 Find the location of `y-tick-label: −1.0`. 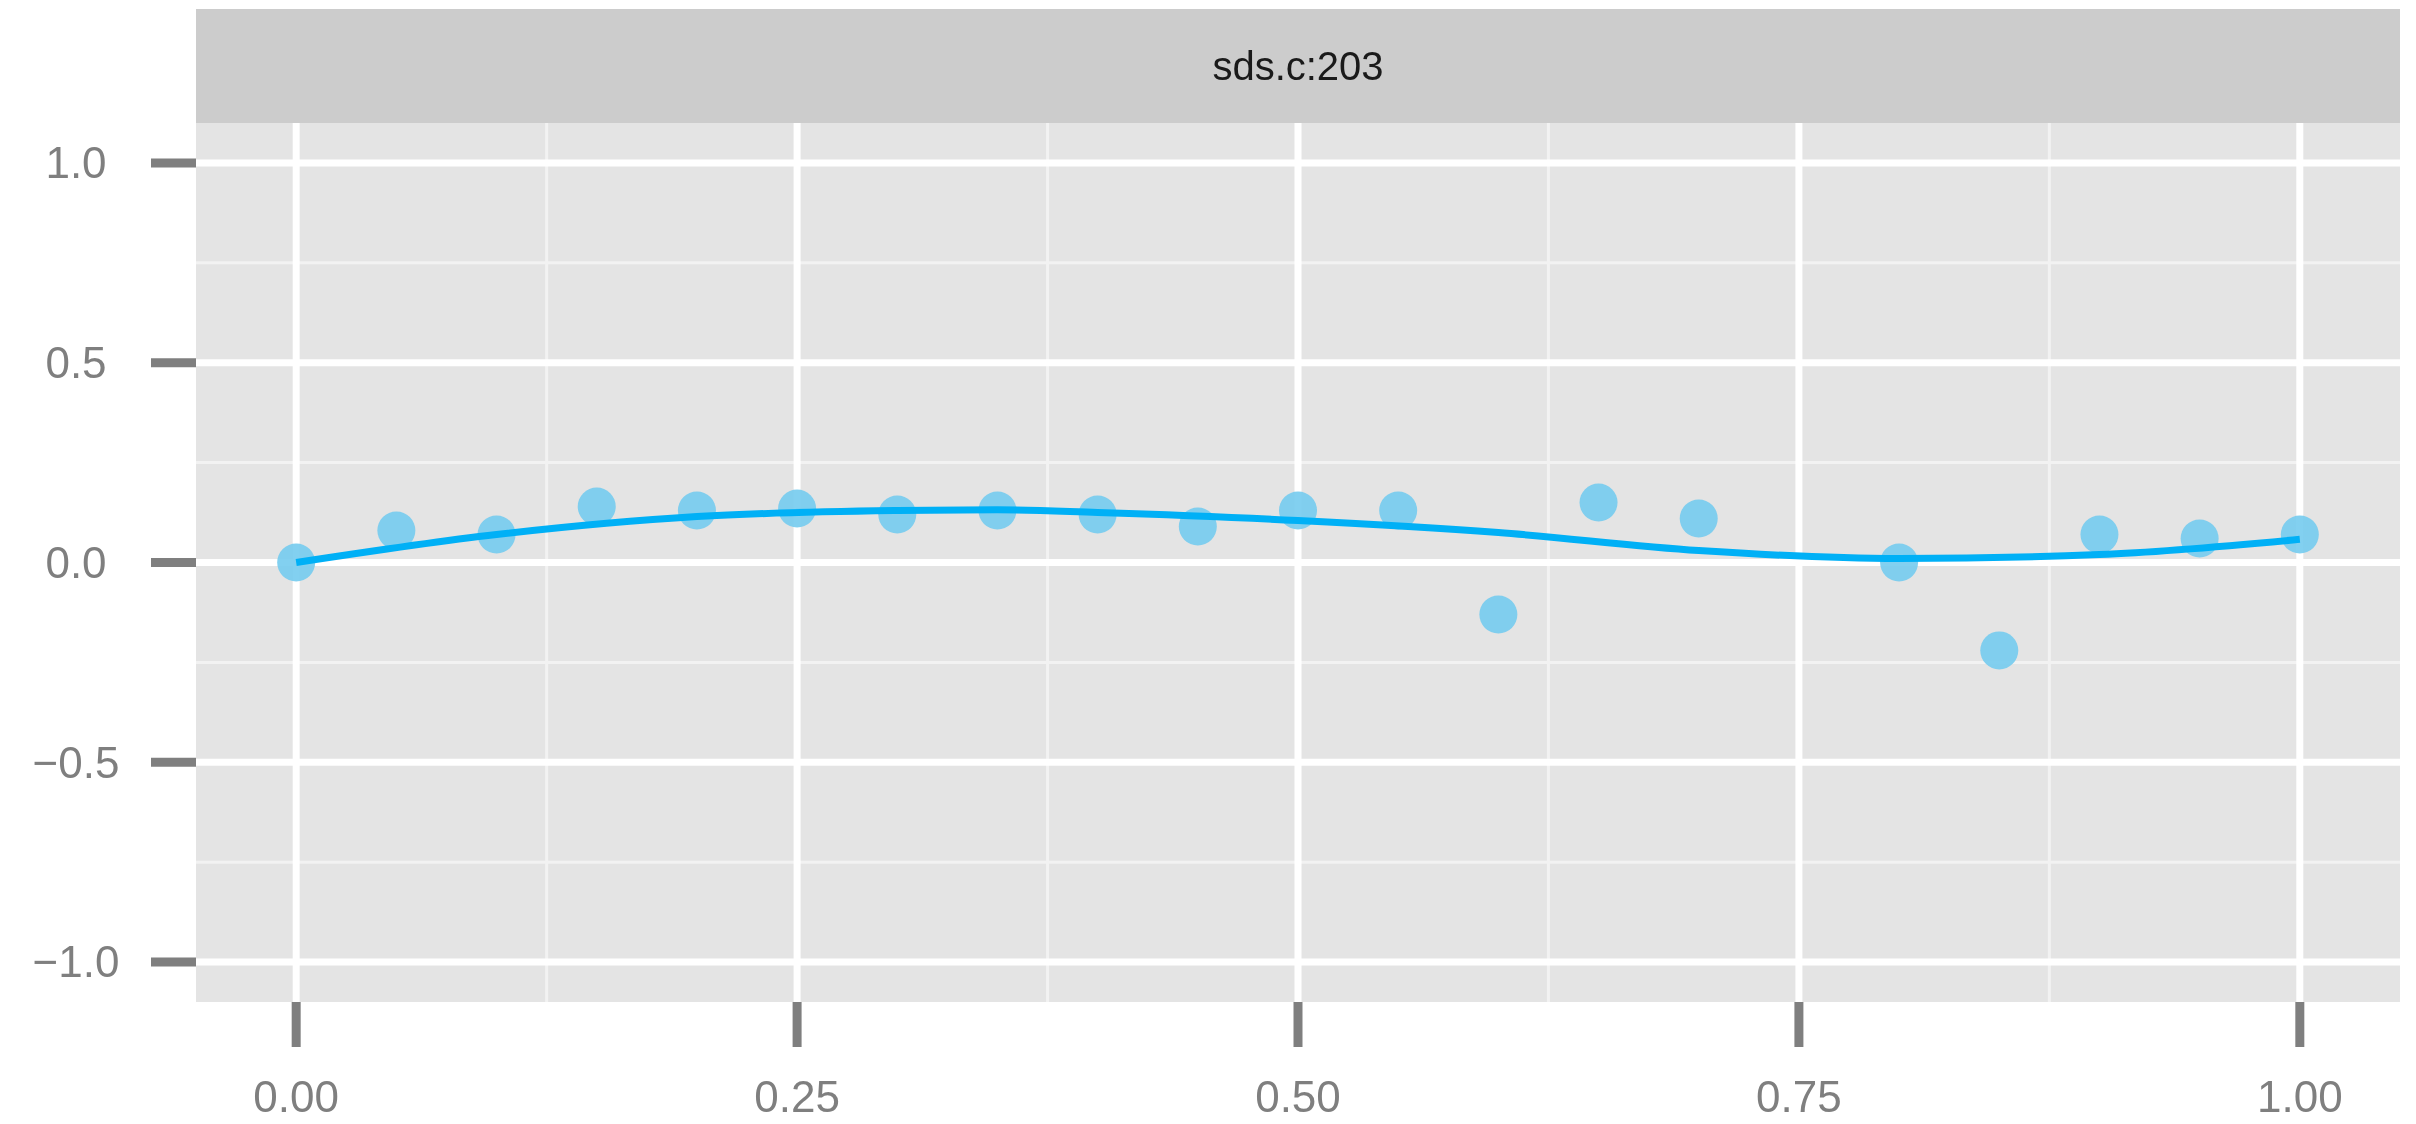

y-tick-label: −1.0 is located at coordinates (76, 962).